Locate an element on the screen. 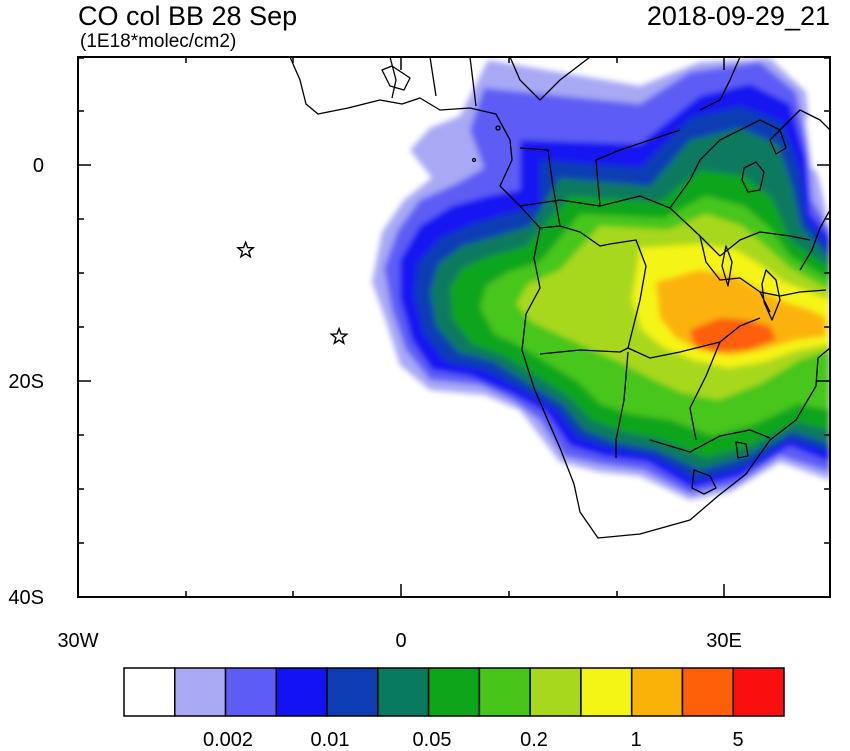 The height and width of the screenshot is (751, 850). y-tick-label-20s: 20S is located at coordinates (26, 382).